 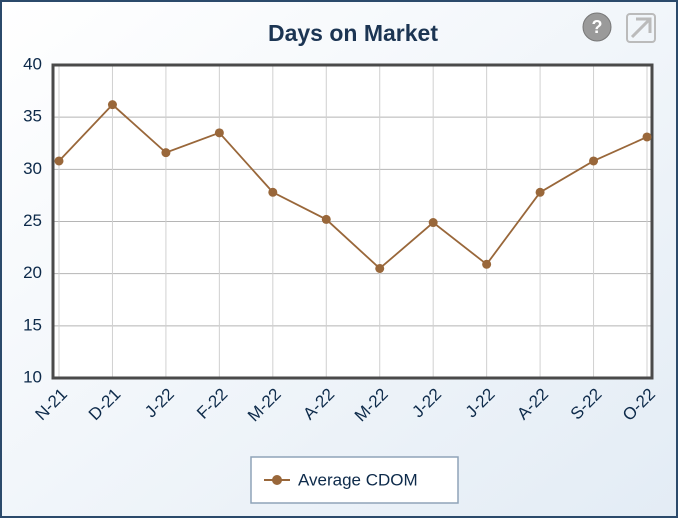 I want to click on chart-title: Days on Market, so click(x=353, y=33).